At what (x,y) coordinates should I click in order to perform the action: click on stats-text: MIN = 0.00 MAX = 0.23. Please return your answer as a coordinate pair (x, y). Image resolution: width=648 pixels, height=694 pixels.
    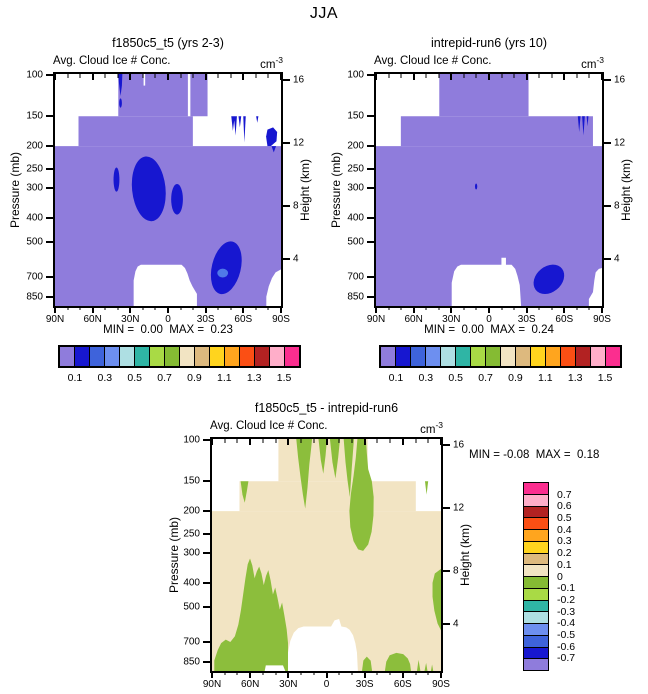
    Looking at the image, I should click on (168, 330).